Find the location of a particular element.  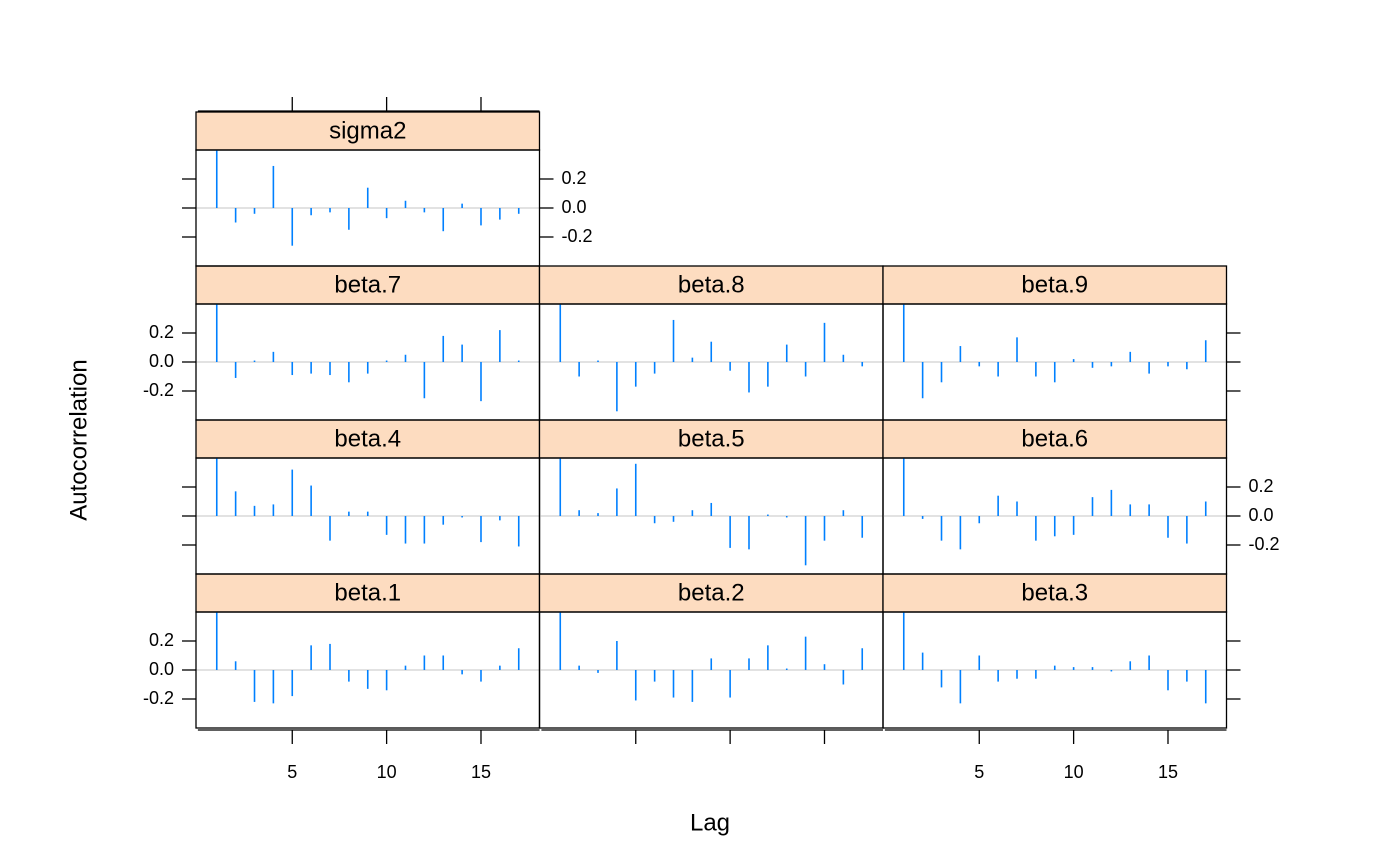

strip-label: beta.3 is located at coordinates (1054, 592).